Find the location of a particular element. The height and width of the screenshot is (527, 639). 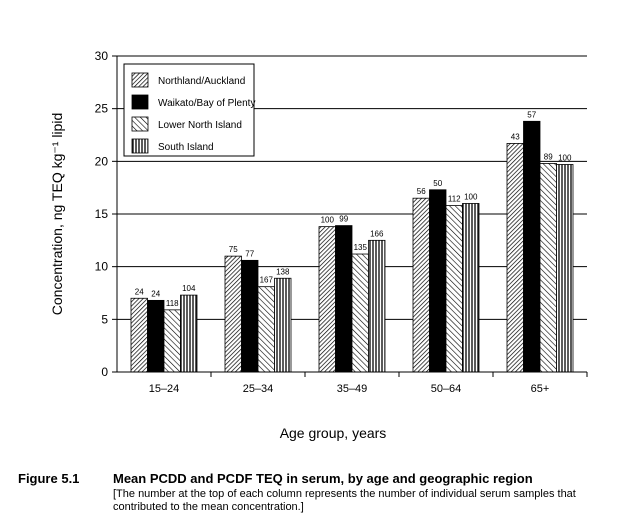

y-tick-label: 10 is located at coordinates (102, 267).